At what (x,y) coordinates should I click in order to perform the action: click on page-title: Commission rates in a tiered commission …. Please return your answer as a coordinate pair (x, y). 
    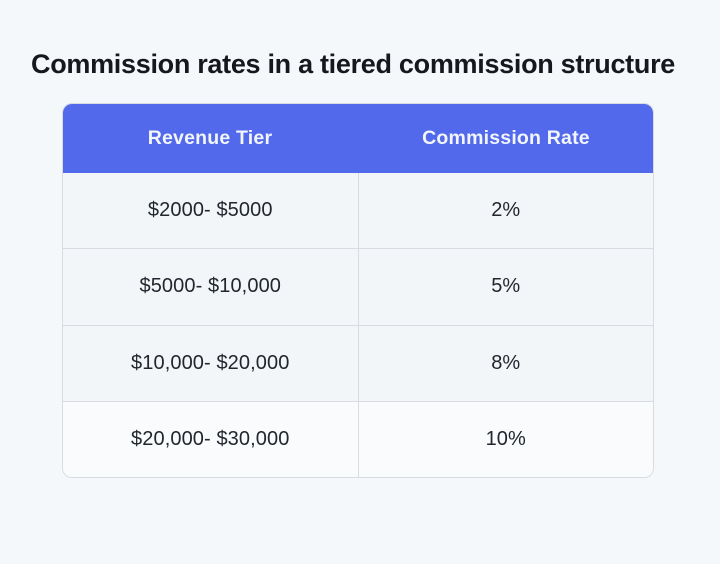
    Looking at the image, I should click on (353, 64).